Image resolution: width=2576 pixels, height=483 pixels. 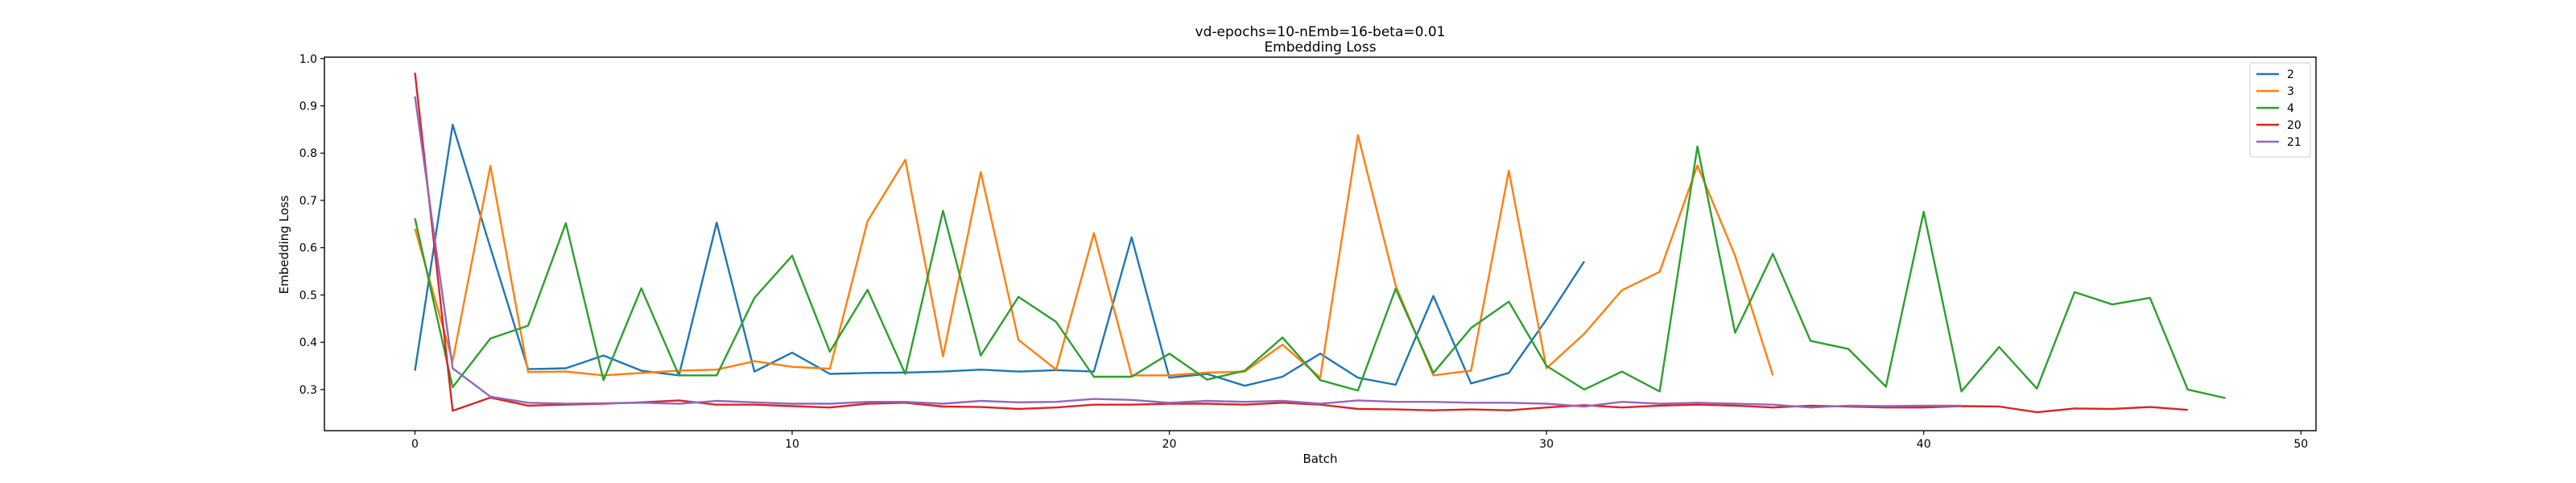 What do you see at coordinates (1546, 444) in the screenshot?
I see `x-tick-label: 30` at bounding box center [1546, 444].